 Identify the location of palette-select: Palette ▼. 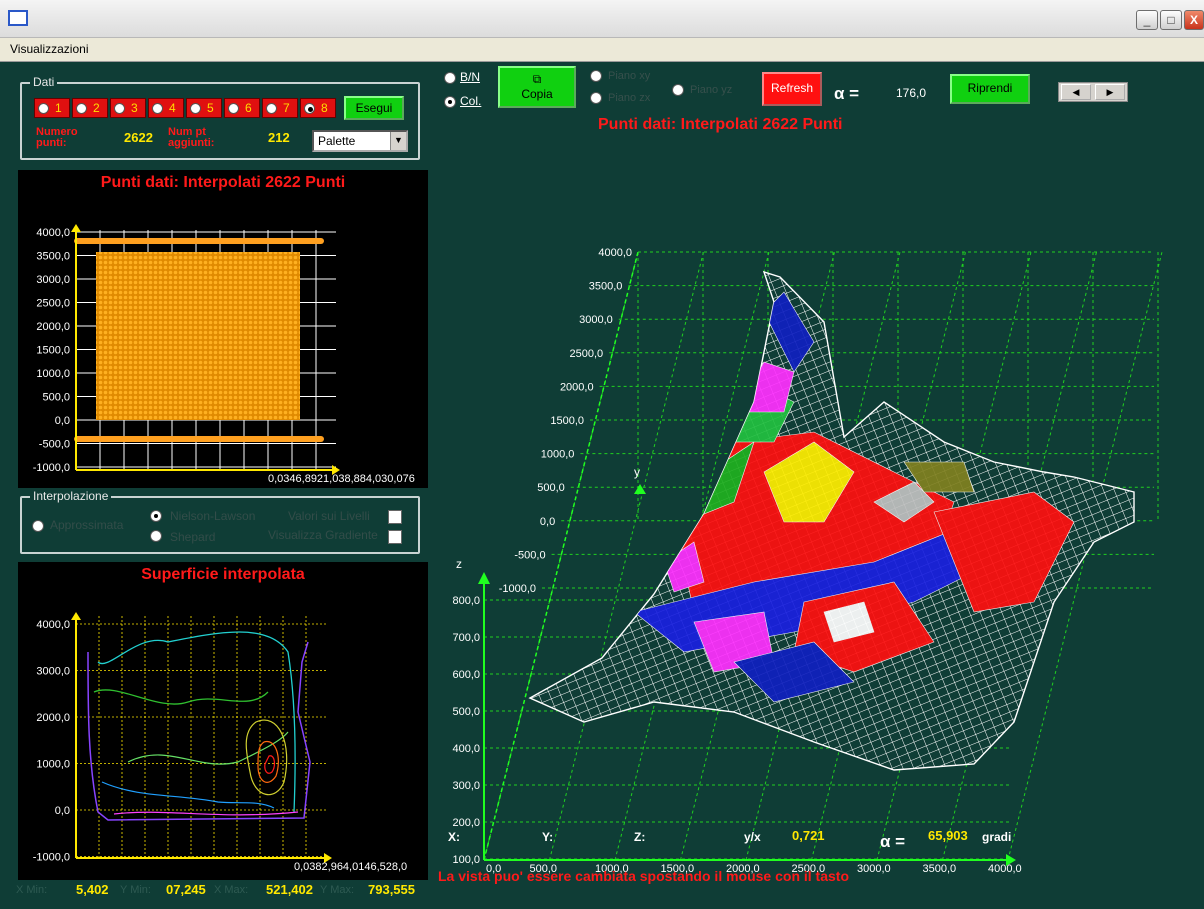
(360, 141).